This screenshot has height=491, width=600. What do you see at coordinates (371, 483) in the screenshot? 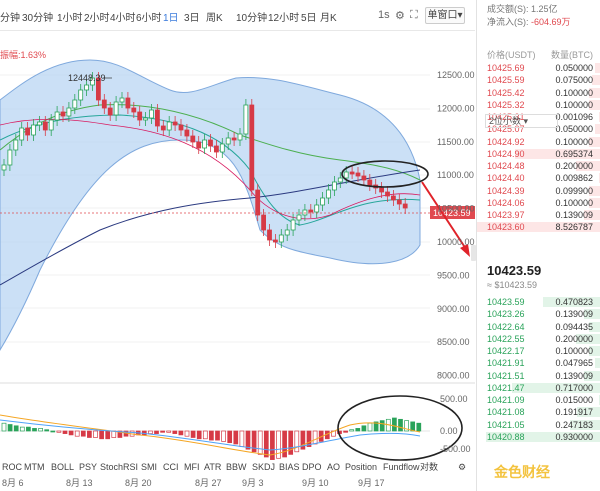
I see `date-label: 9月 17` at bounding box center [371, 483].